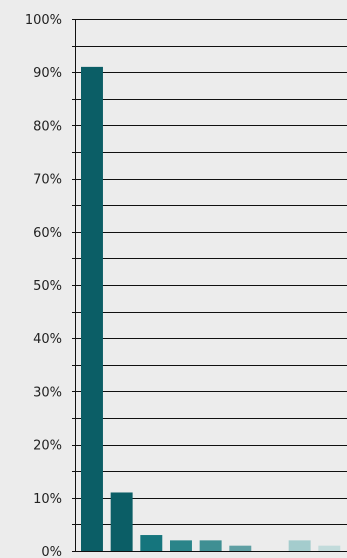 The width and height of the screenshot is (347, 558). Describe the element at coordinates (47, 392) in the screenshot. I see `y-tick-label: 30%` at that location.